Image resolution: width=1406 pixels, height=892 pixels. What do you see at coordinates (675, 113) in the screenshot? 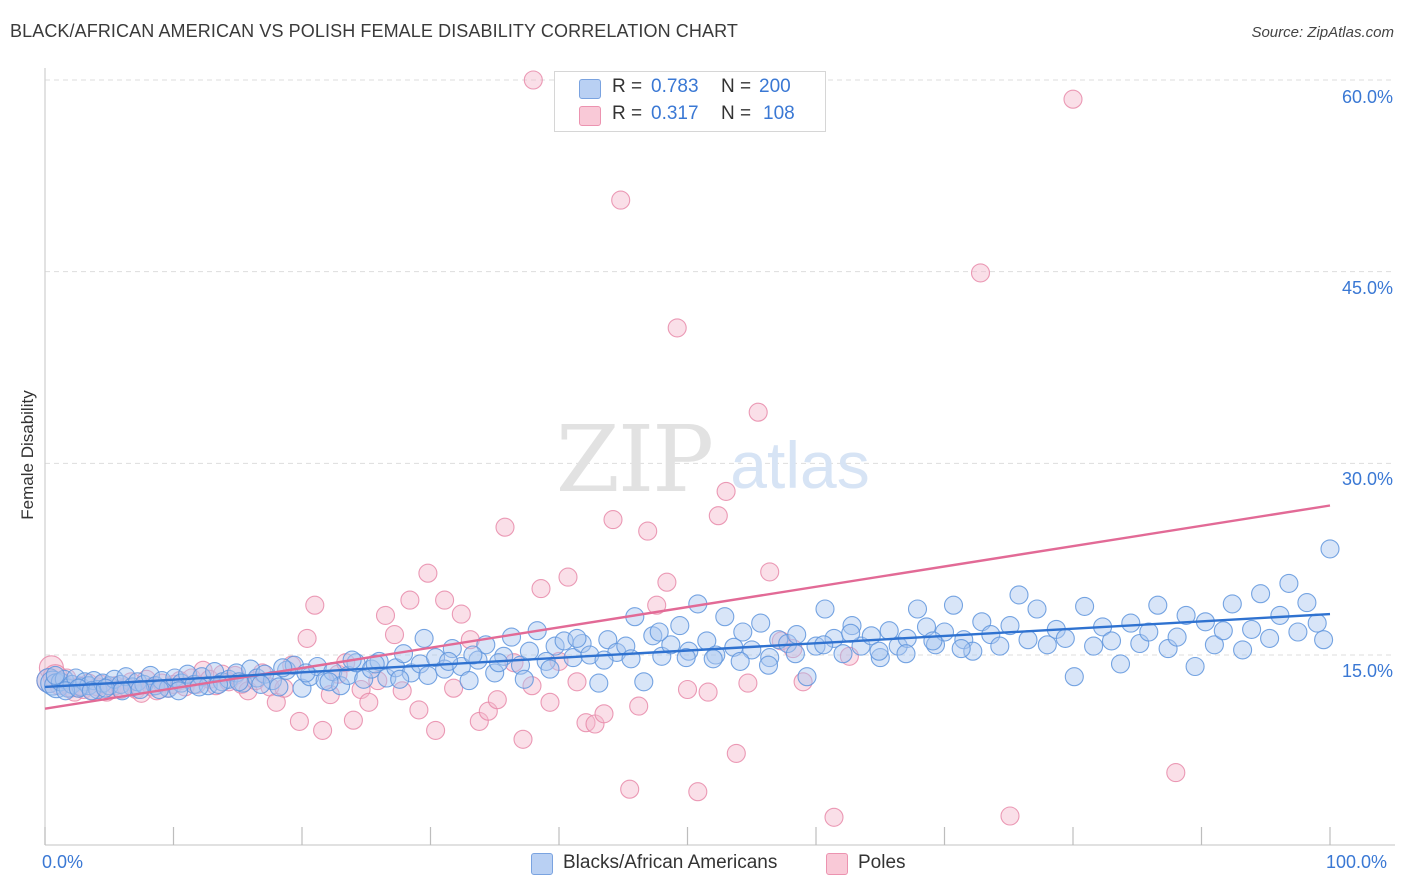
I see `r-value: 0.317` at bounding box center [675, 113].